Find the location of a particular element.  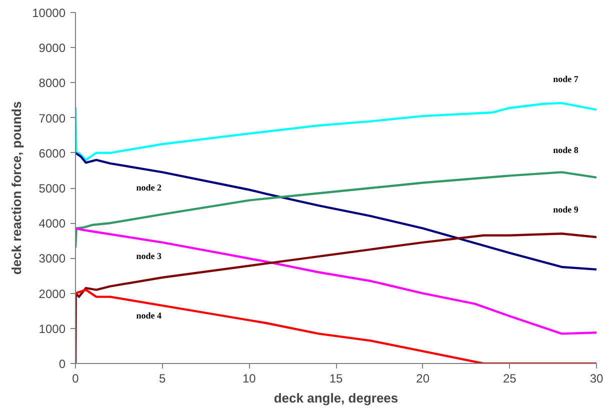

y-tick-label: 10000 is located at coordinates (49, 13).